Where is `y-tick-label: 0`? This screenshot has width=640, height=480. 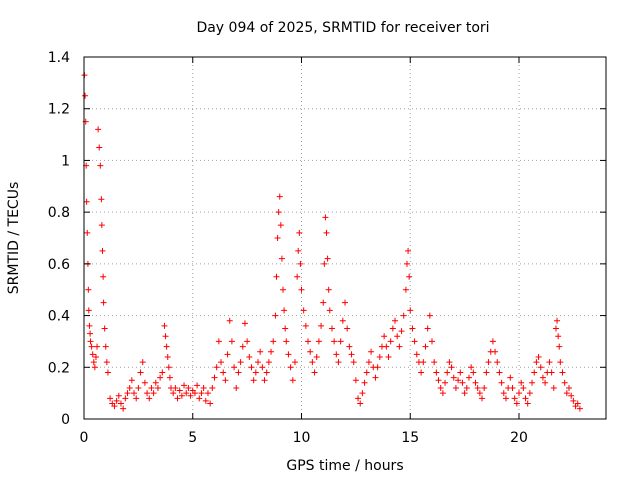 y-tick-label: 0 is located at coordinates (65, 420).